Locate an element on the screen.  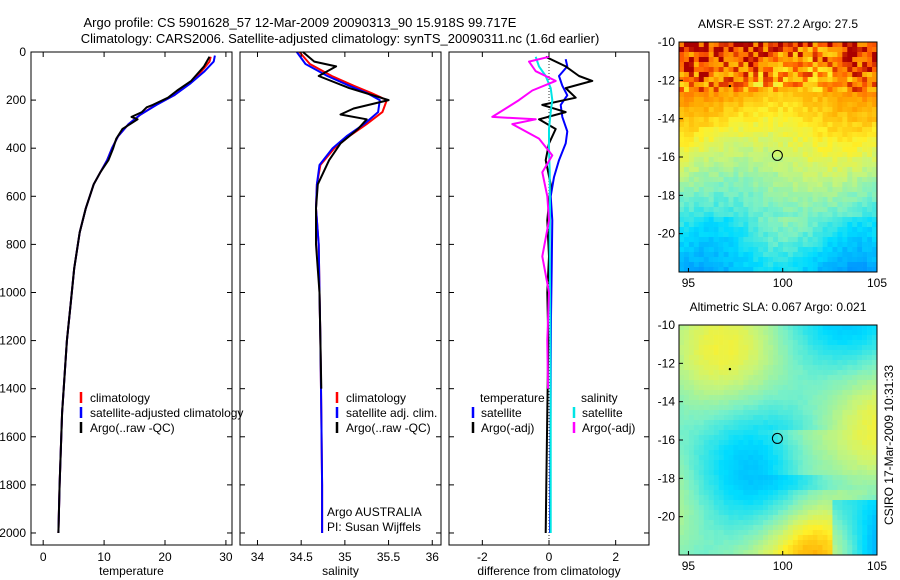
argo-float-marker is located at coordinates (777, 438).